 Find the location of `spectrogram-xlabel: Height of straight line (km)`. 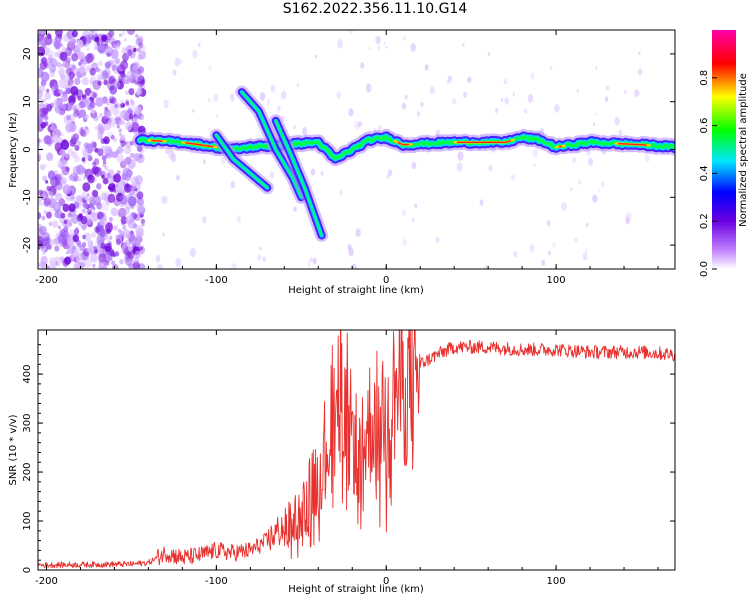

spectrogram-xlabel: Height of straight line (km) is located at coordinates (356, 290).